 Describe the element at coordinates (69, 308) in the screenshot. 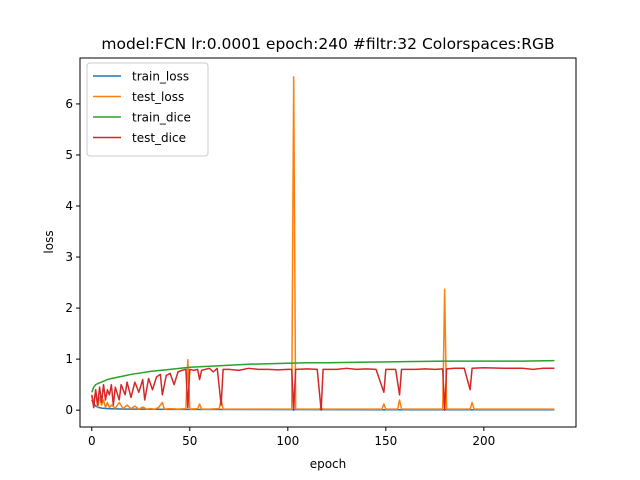

I see `y-tick-label: 2` at that location.